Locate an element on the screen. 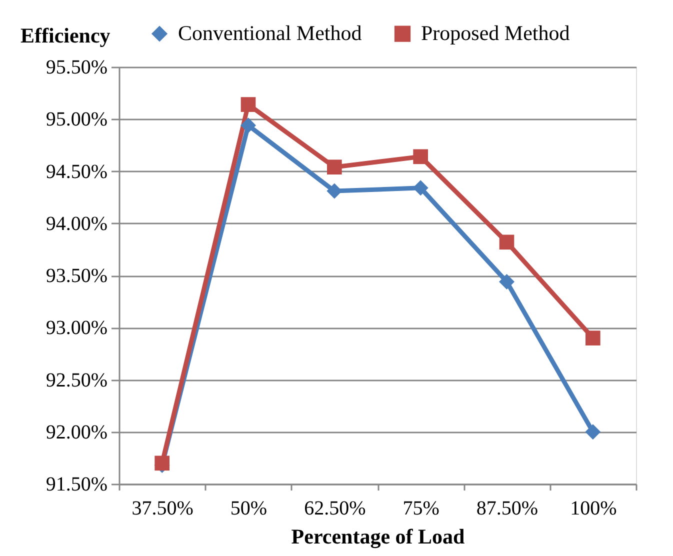 The image size is (673, 556). y-tick-label: 92.50% is located at coordinates (77, 380).